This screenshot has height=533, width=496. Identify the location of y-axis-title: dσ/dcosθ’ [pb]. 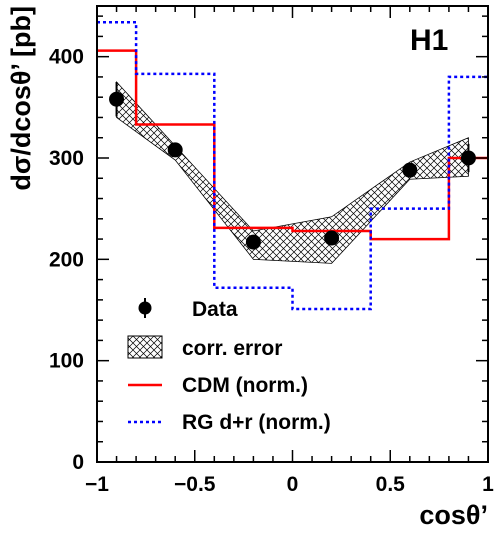
(21, 98).